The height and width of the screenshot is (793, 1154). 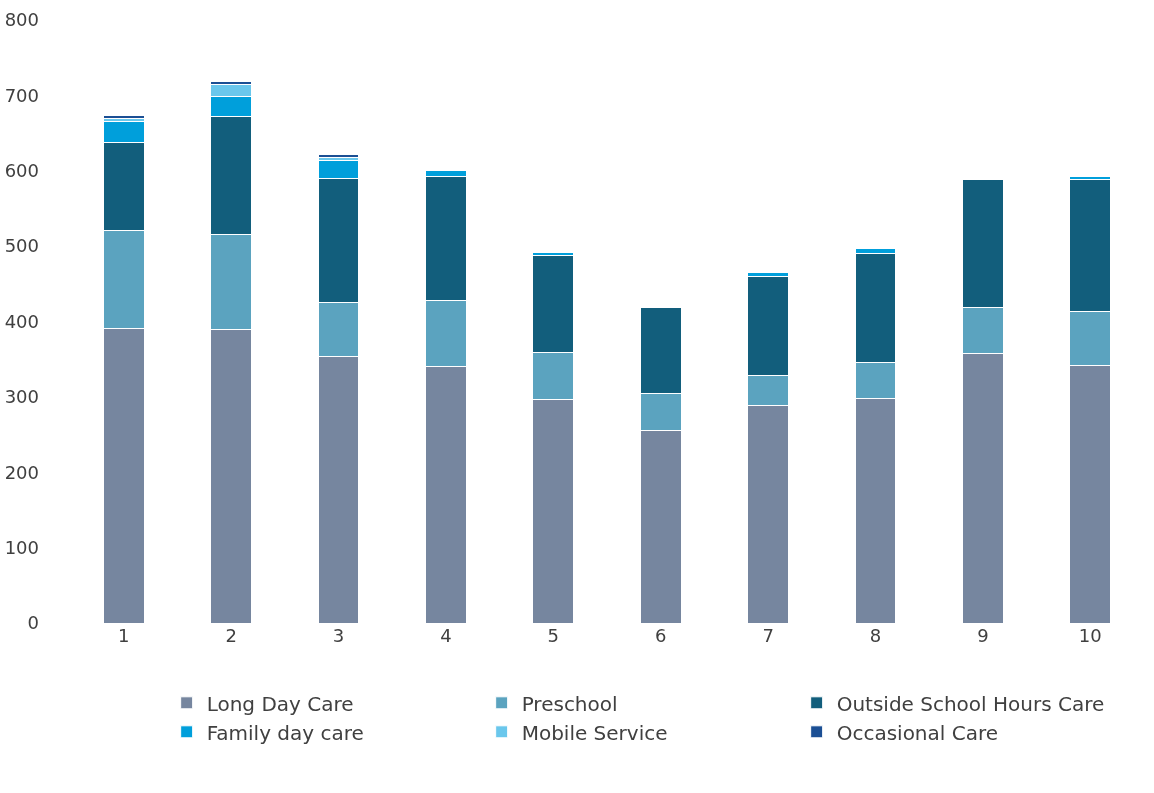 I want to click on legend-label: Family day care, so click(x=285, y=732).